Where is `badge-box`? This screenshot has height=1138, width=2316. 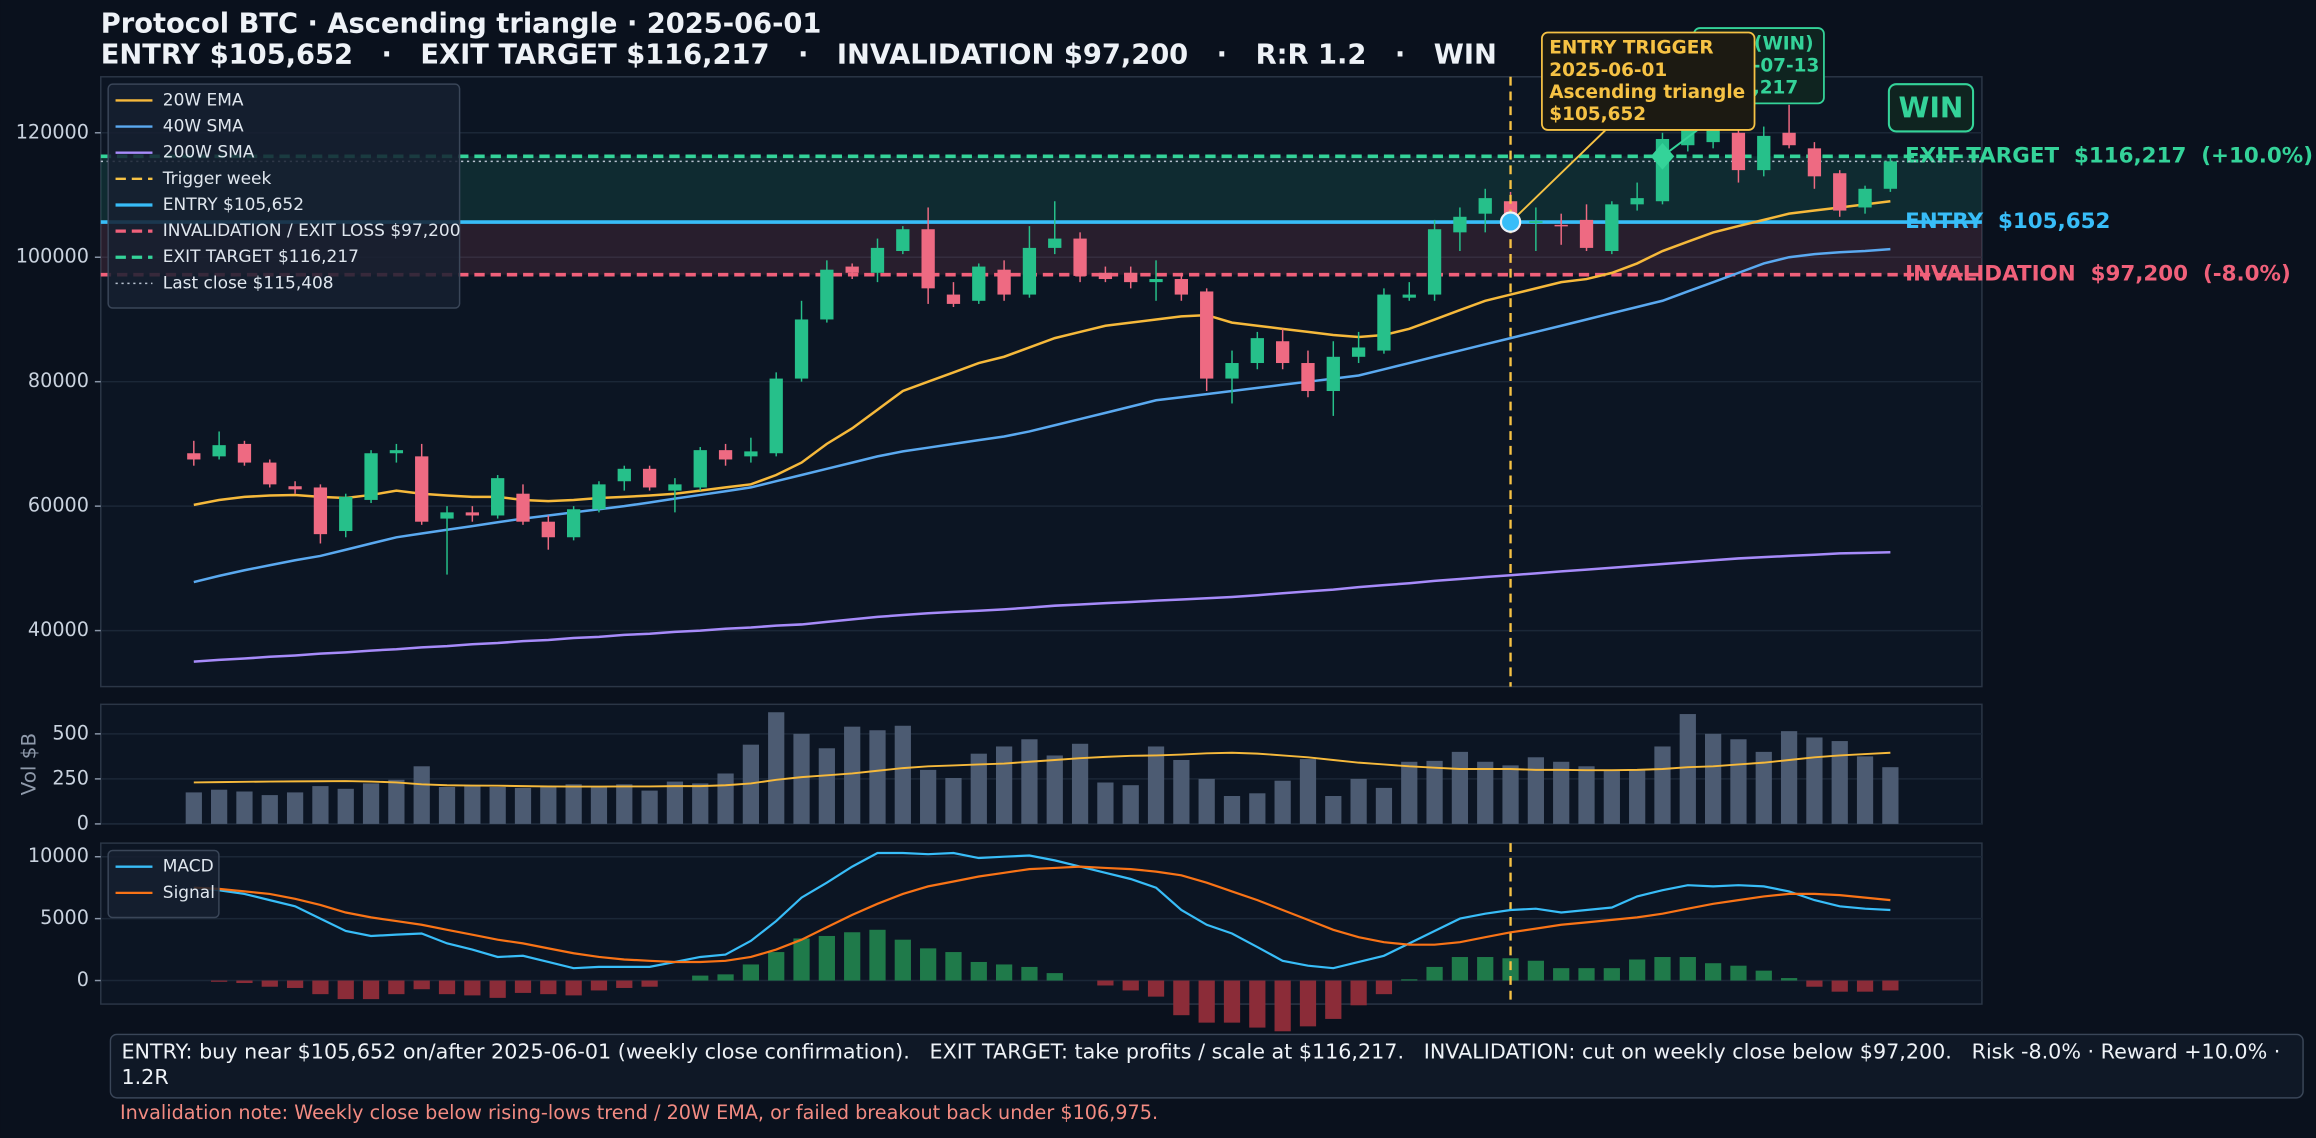 badge-box is located at coordinates (1931, 108).